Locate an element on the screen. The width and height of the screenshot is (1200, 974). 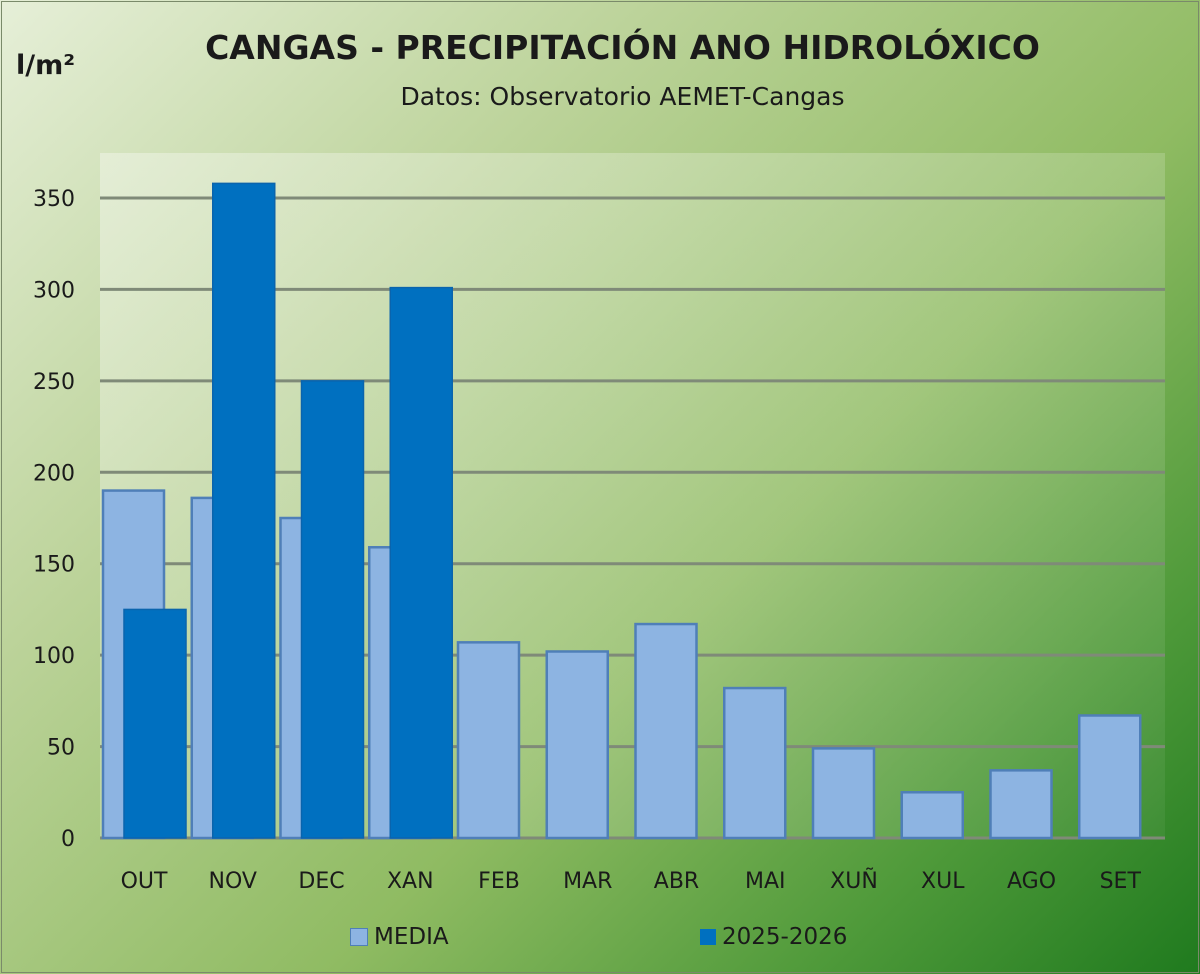
x-tick-label: XUL is located at coordinates (943, 881).